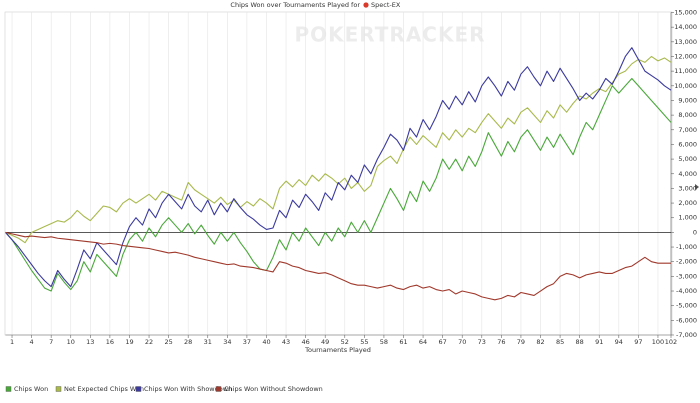 This screenshot has height=403, width=700. Describe the element at coordinates (685, 86) in the screenshot. I see `y-tick-label: 10,000` at that location.